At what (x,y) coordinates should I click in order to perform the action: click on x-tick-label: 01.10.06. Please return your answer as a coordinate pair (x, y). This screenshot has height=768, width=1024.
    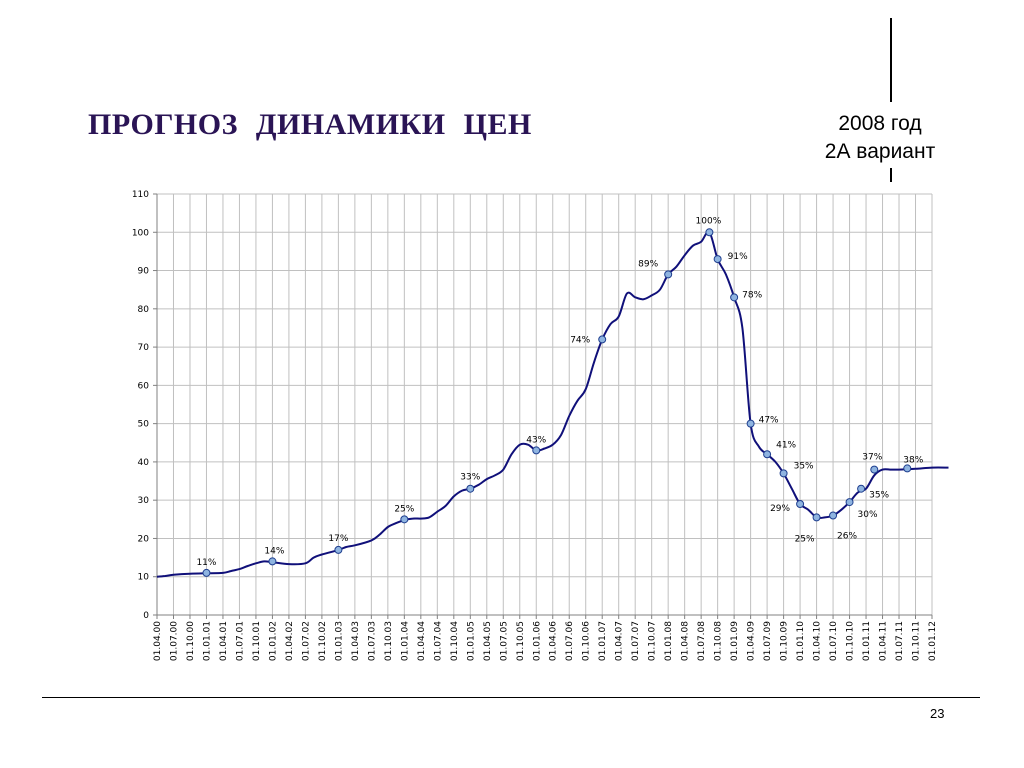
    Looking at the image, I should click on (587, 641).